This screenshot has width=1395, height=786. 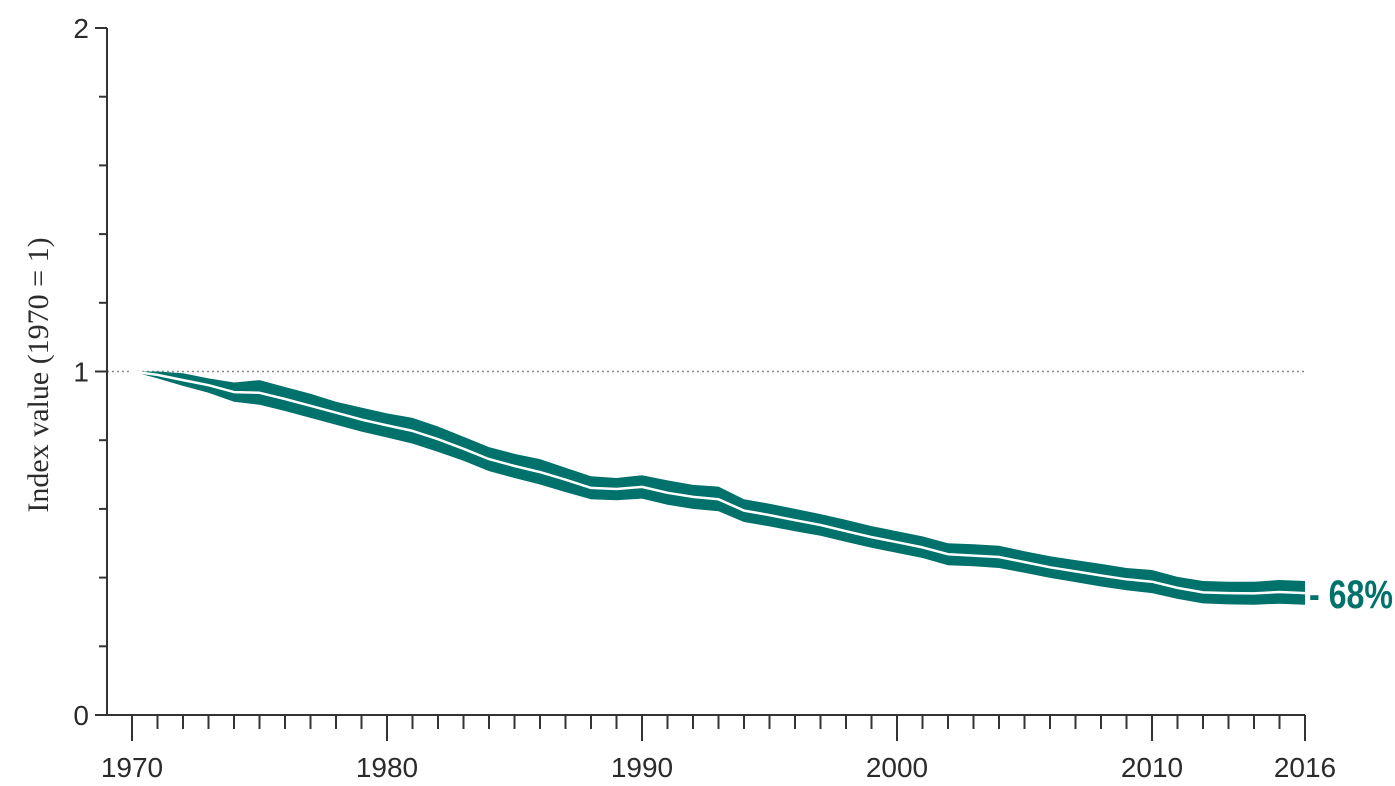 What do you see at coordinates (1351, 595) in the screenshot?
I see `end-change-label: - 68%` at bounding box center [1351, 595].